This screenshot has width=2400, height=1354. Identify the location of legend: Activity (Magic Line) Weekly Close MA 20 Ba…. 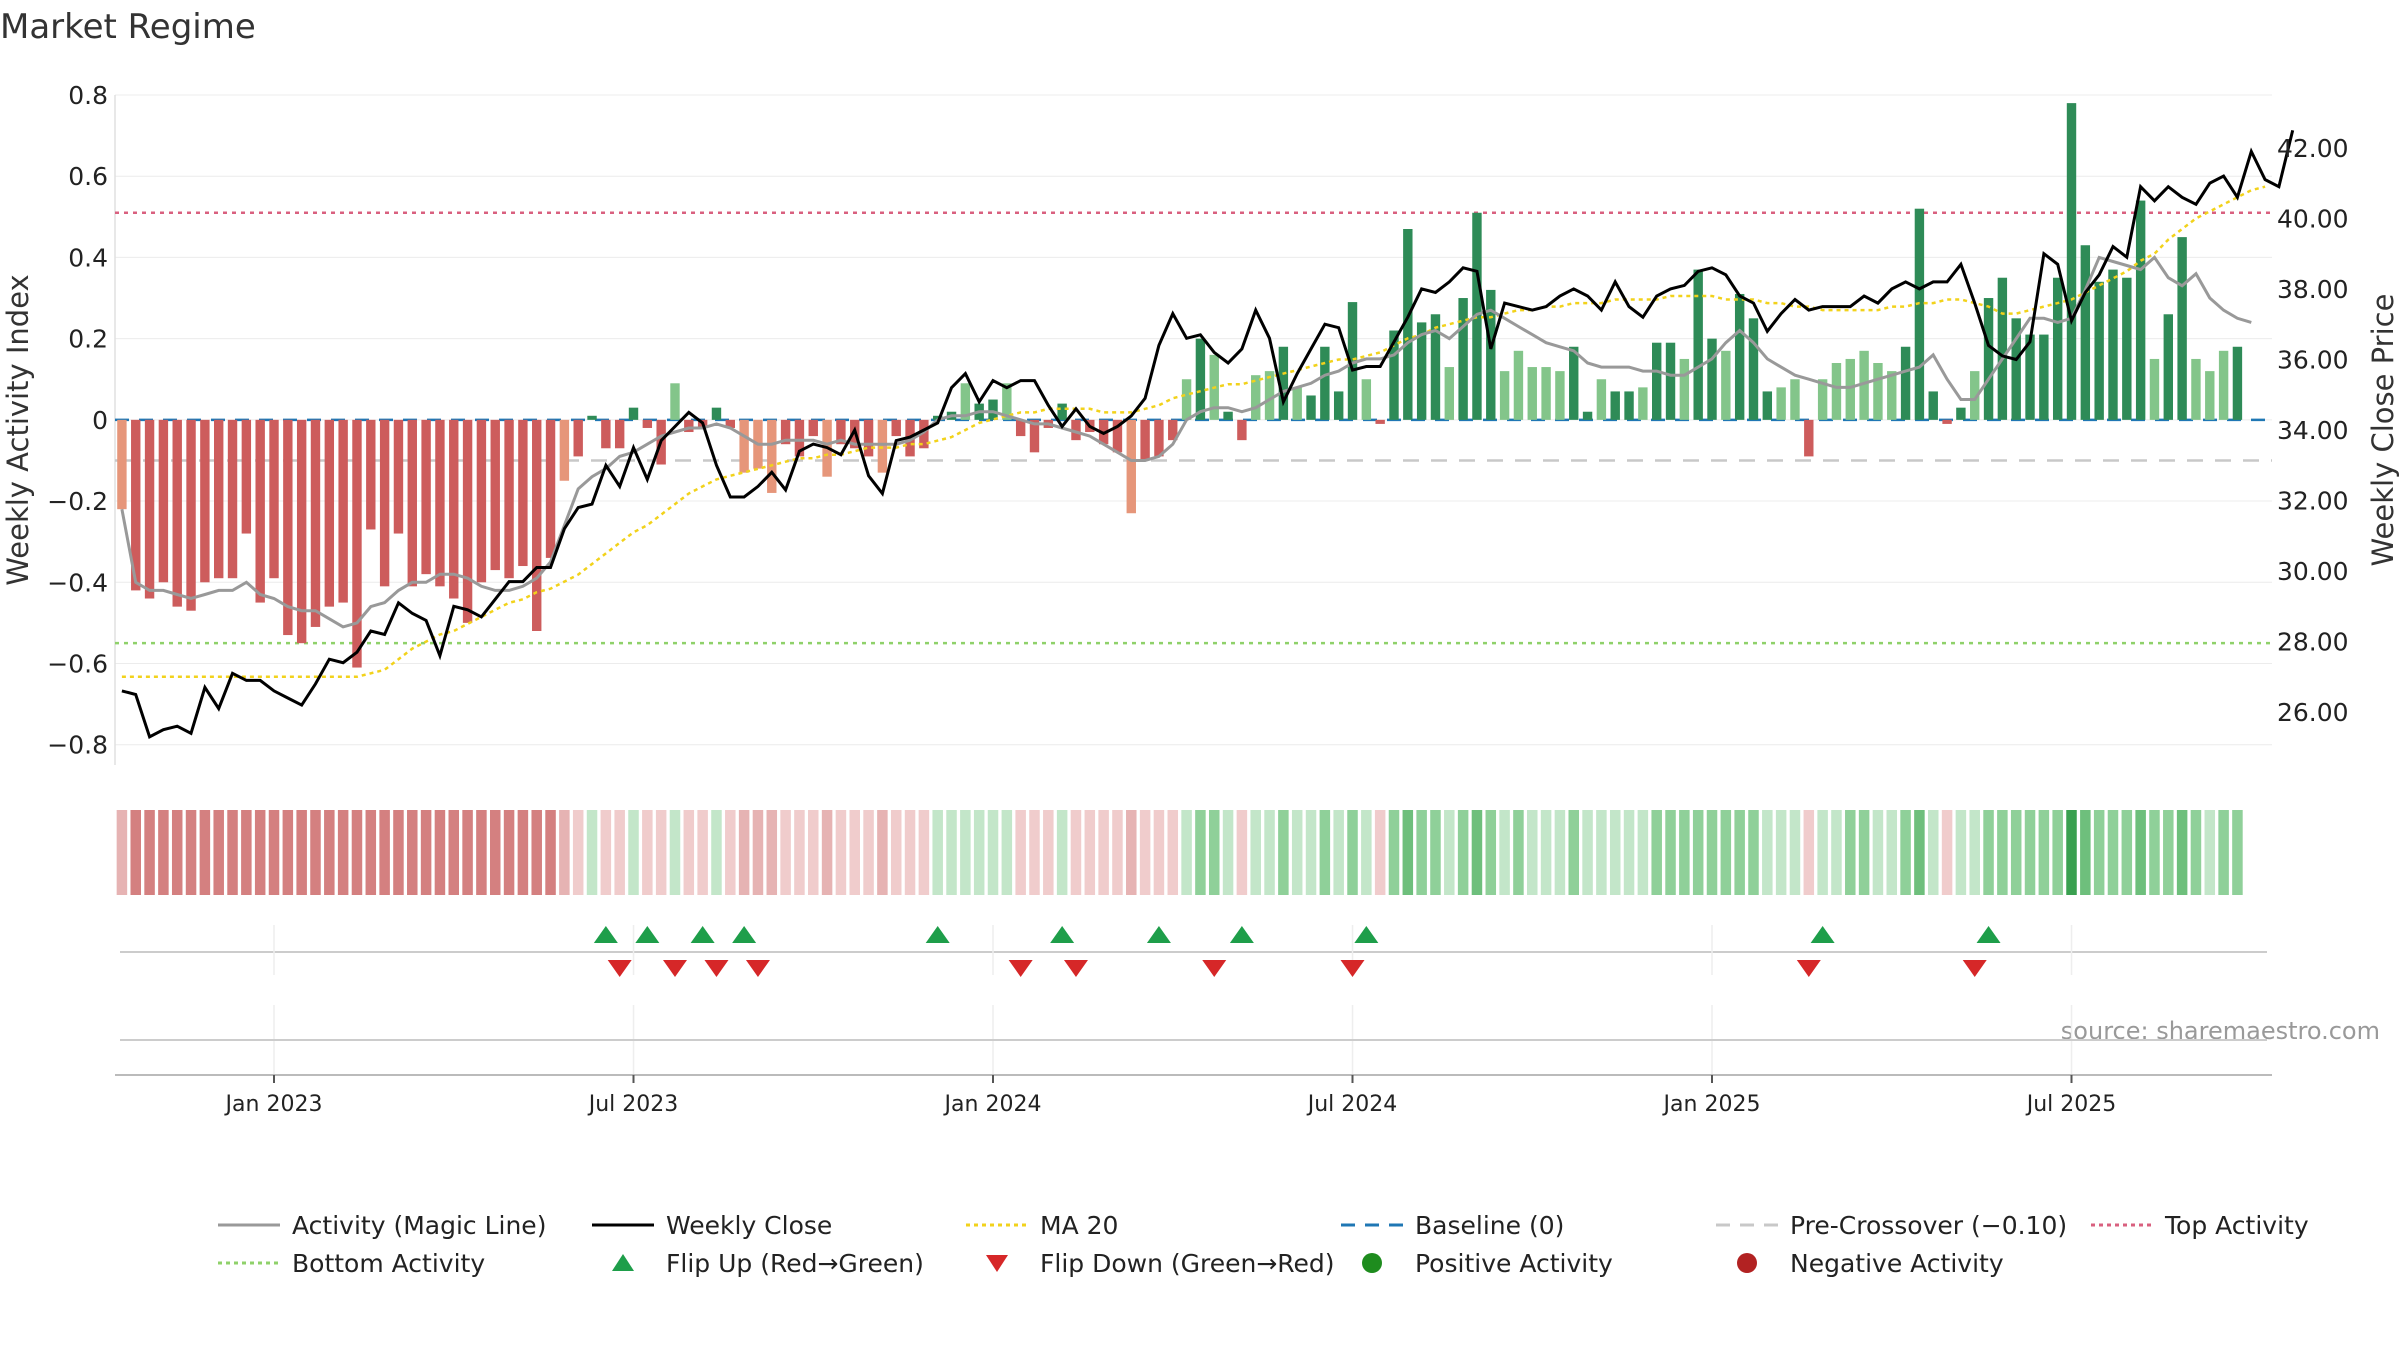
(1263, 1244).